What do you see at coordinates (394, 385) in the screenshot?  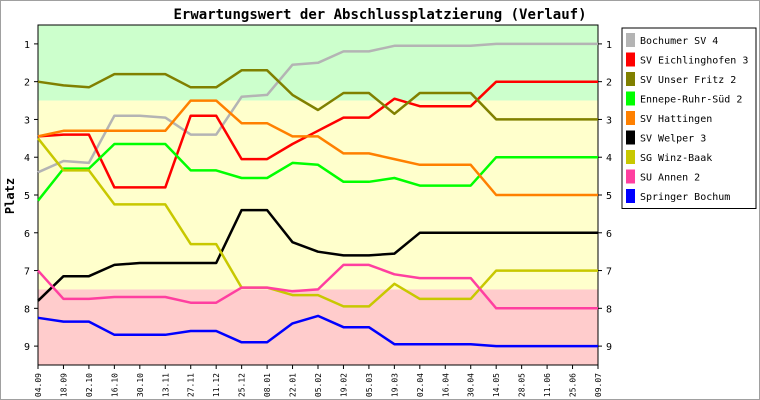 I see `x-tick-label: 19.03` at bounding box center [394, 385].